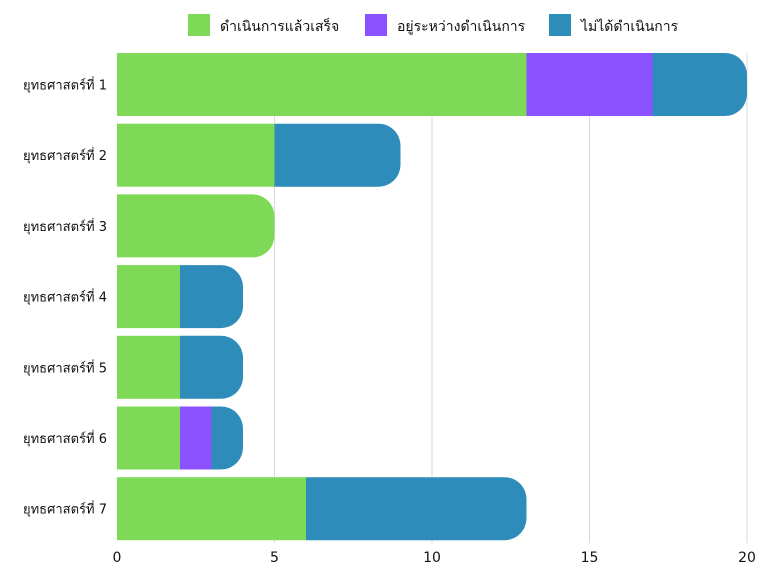 Image resolution: width=759 pixels, height=565 pixels. Describe the element at coordinates (65, 226) in the screenshot. I see `category-label-3: ยุทธศาสตร์ที่ 3` at that location.